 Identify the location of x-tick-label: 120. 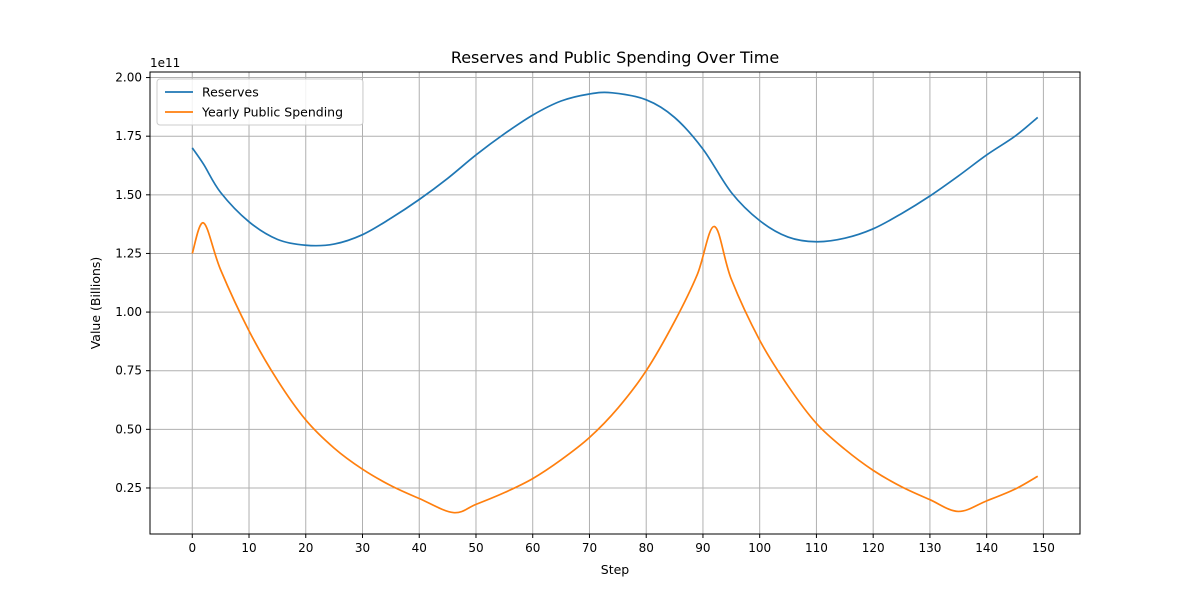
(873, 548).